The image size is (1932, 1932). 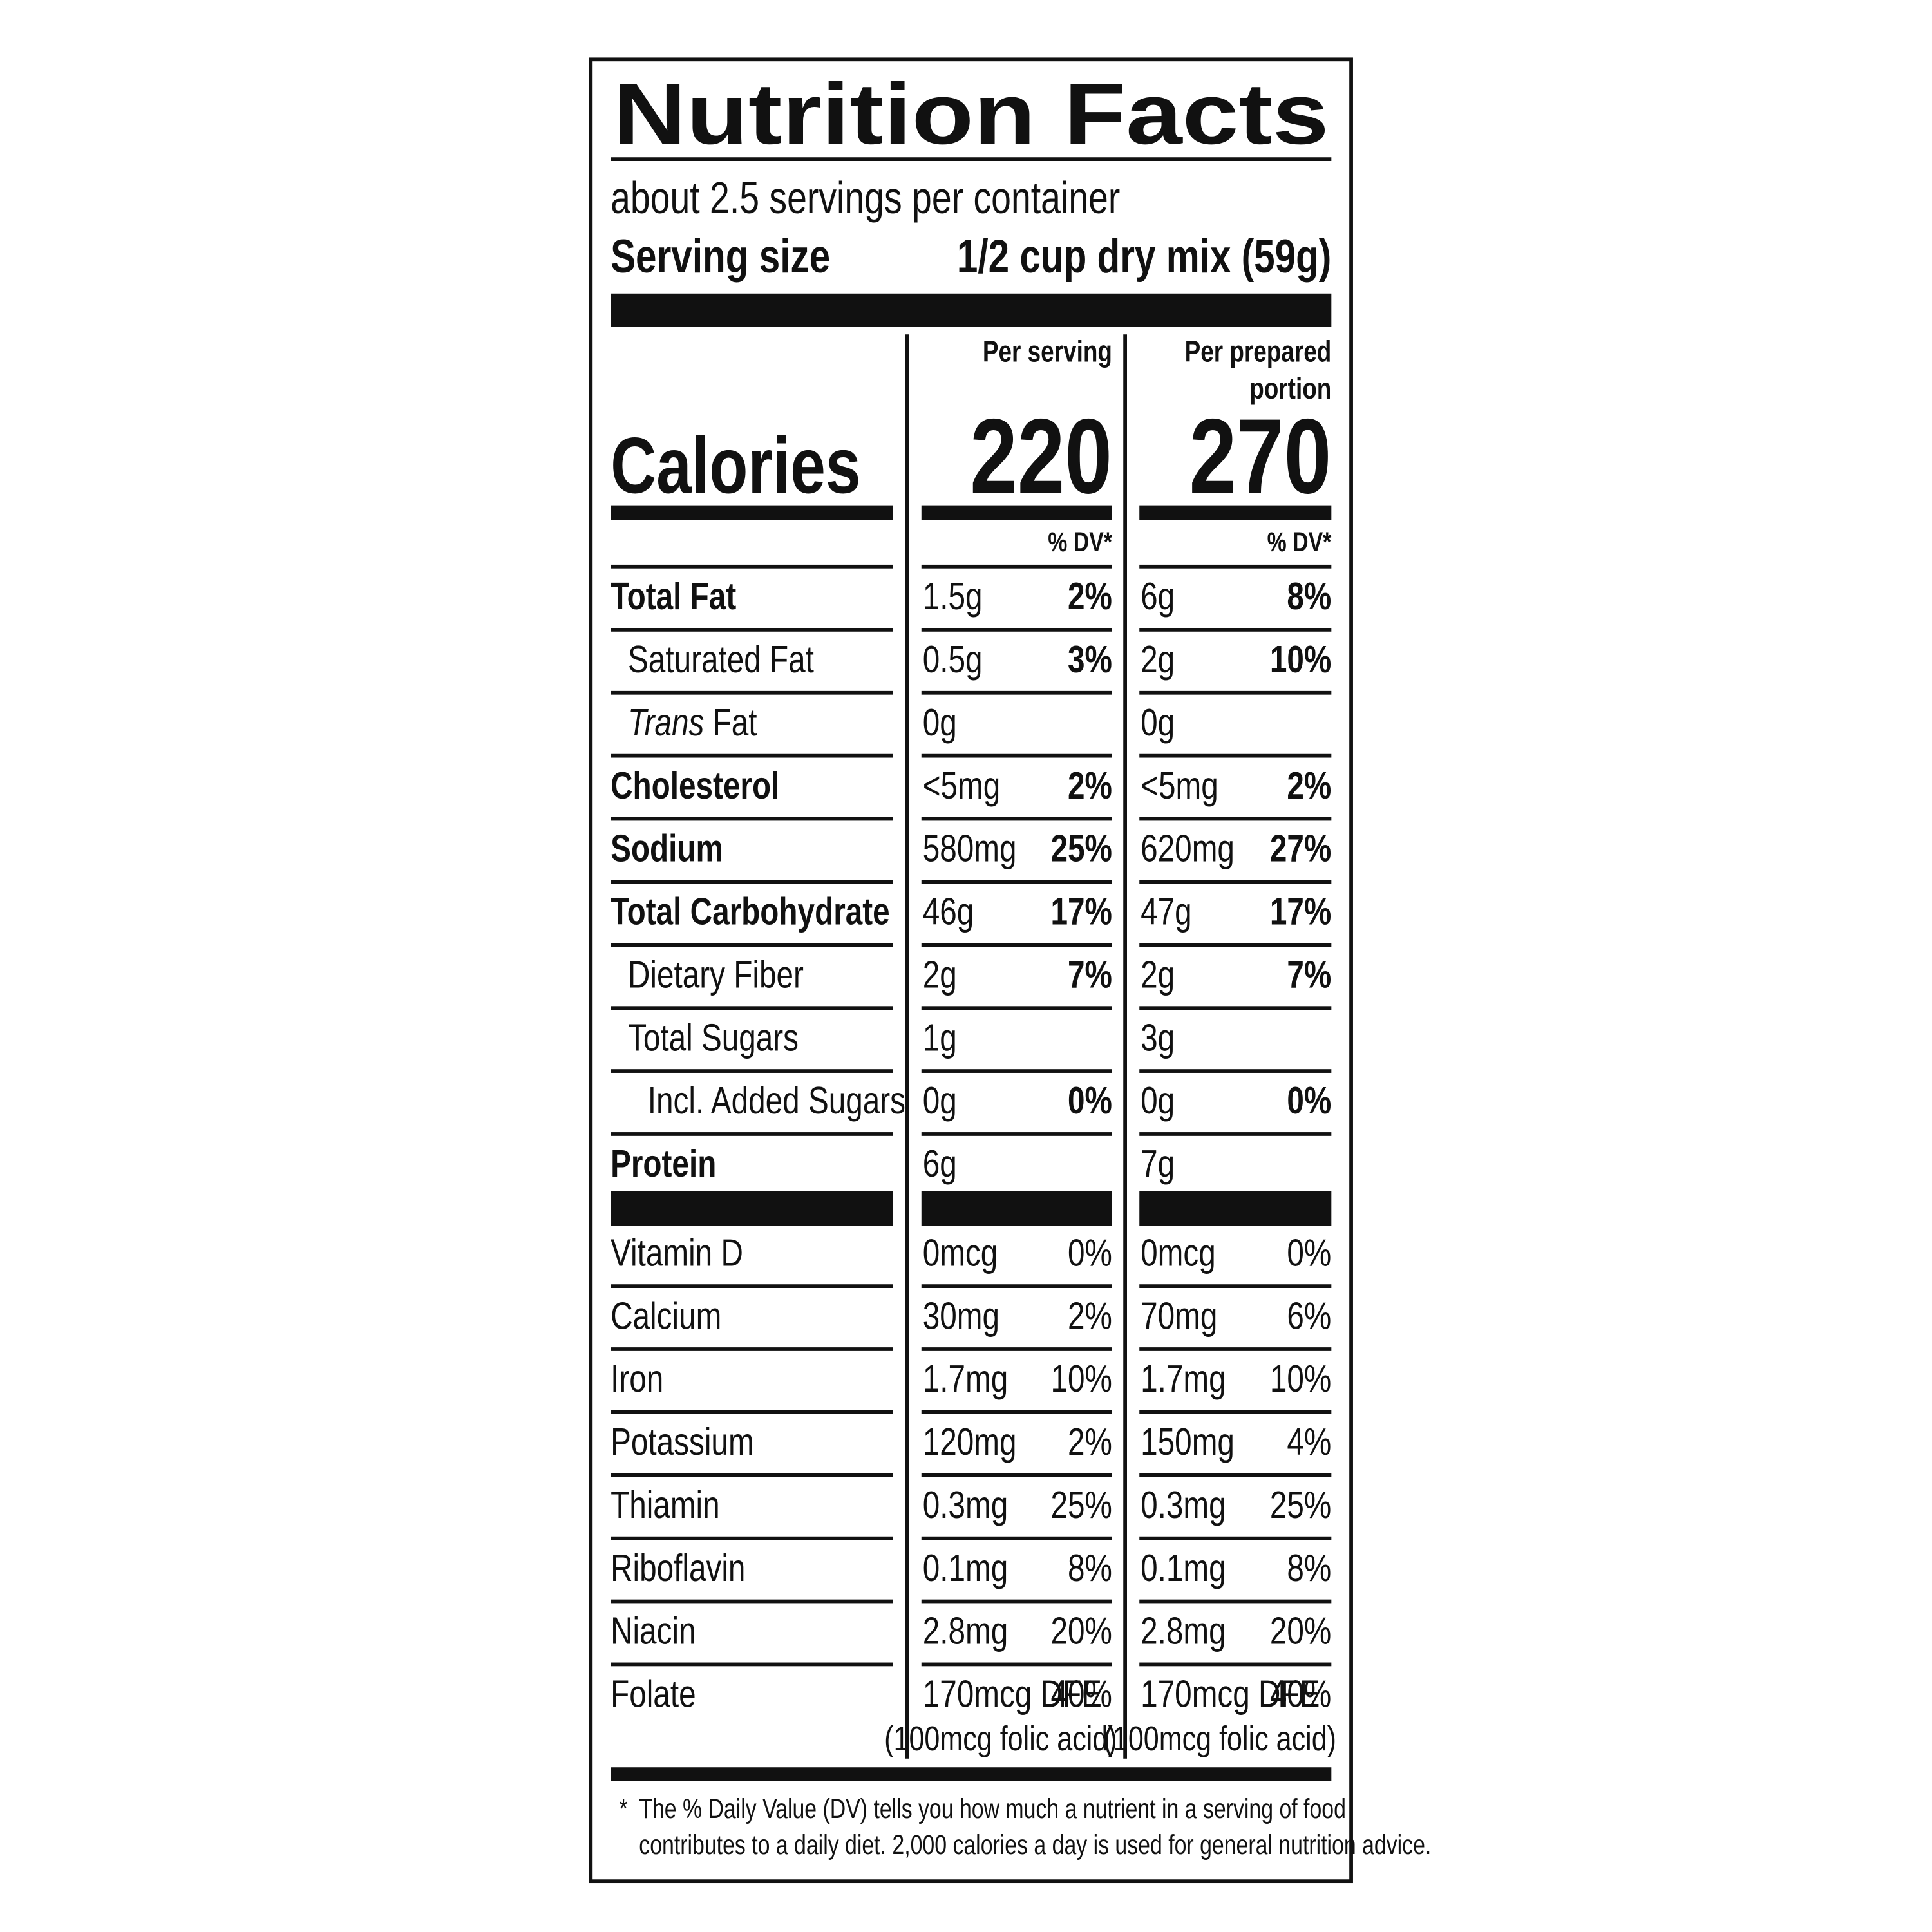 What do you see at coordinates (970, 849) in the screenshot?
I see `amount: 580mg` at bounding box center [970, 849].